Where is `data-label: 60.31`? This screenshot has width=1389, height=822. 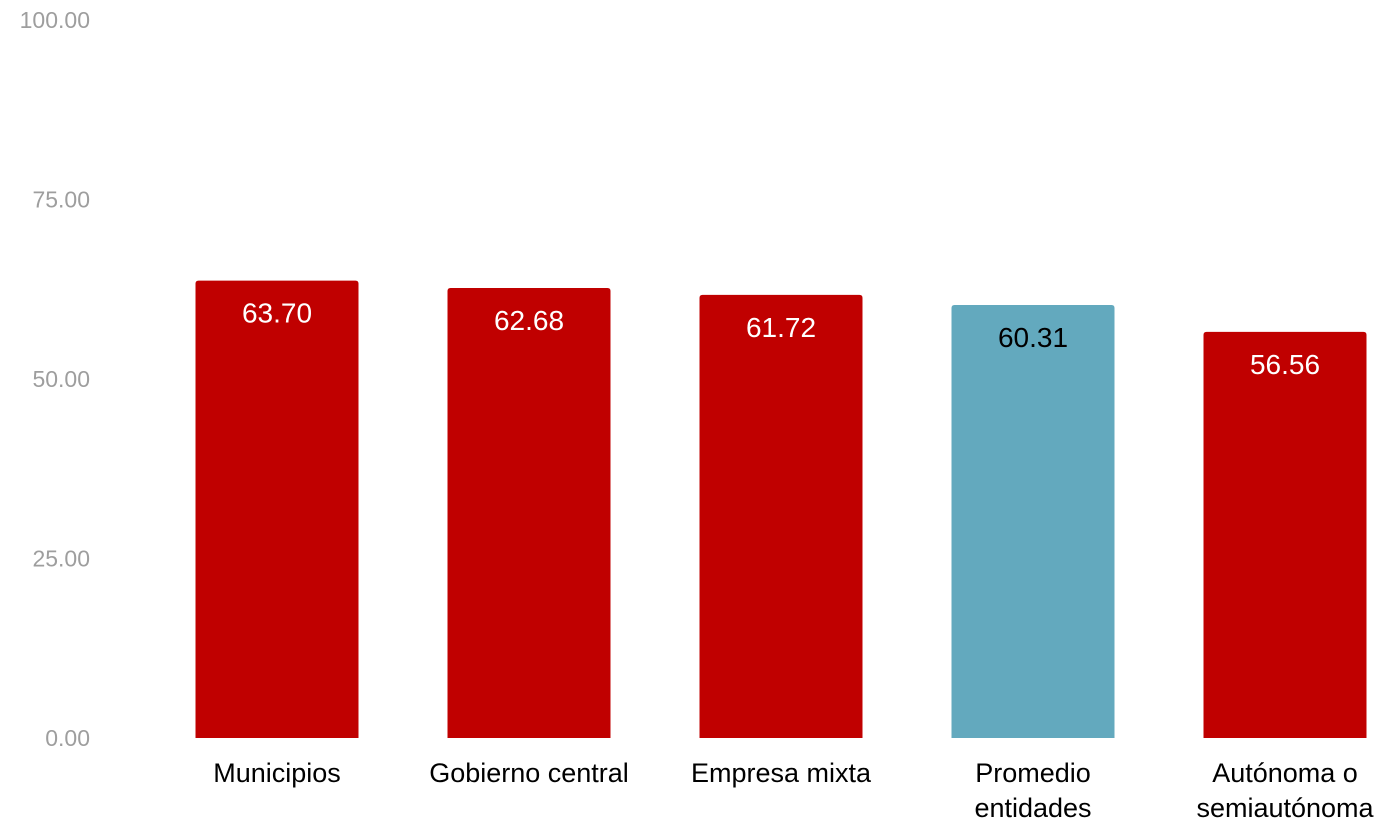
data-label: 60.31 is located at coordinates (1033, 337).